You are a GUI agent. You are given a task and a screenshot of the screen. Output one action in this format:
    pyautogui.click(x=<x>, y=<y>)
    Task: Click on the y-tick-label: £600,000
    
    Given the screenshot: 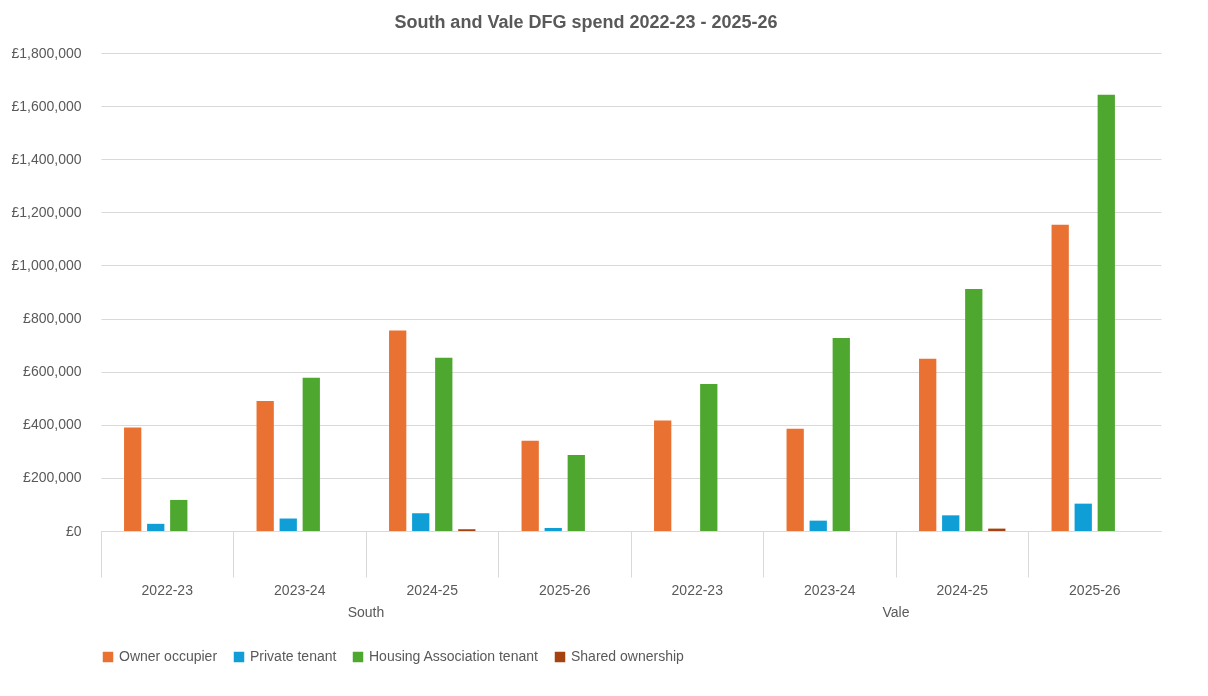 What is the action you would take?
    pyautogui.click(x=52, y=371)
    